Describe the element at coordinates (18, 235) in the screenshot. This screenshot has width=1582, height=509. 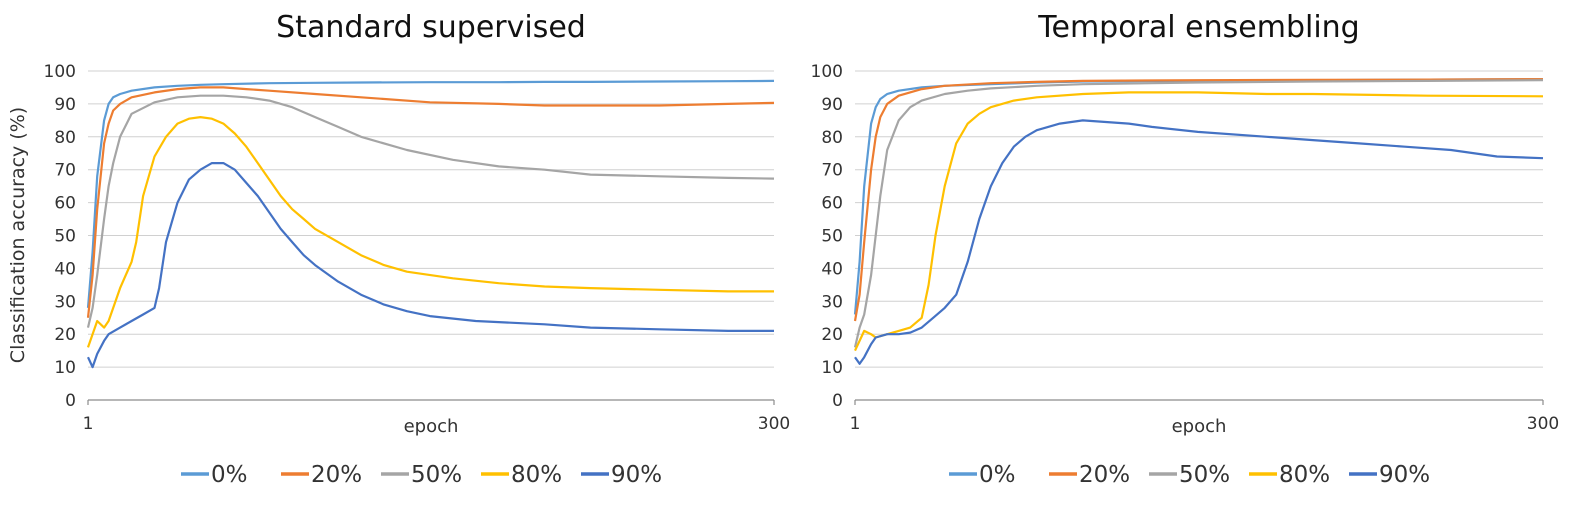
I see `figure-ylabel: Classification accuracy (%)` at that location.